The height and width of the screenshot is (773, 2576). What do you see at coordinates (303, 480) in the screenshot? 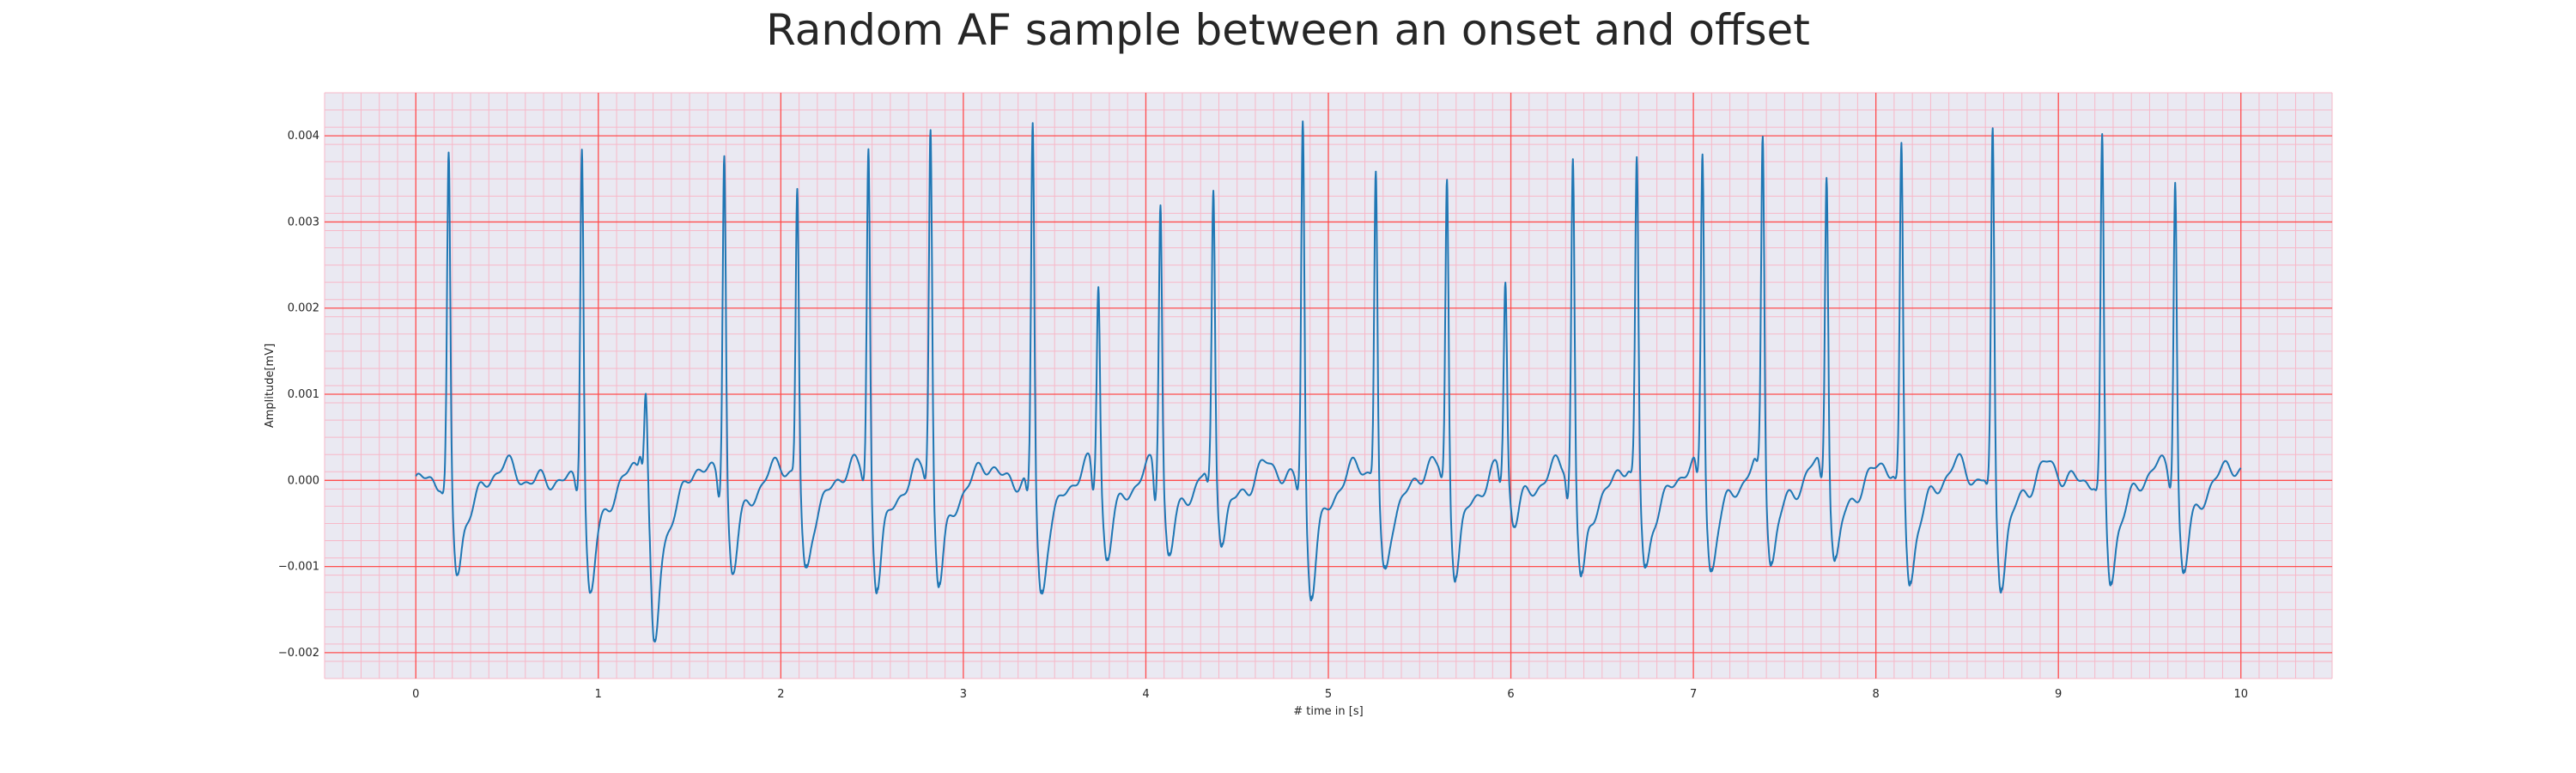
I see `y-tick-label: 0.000` at bounding box center [303, 480].